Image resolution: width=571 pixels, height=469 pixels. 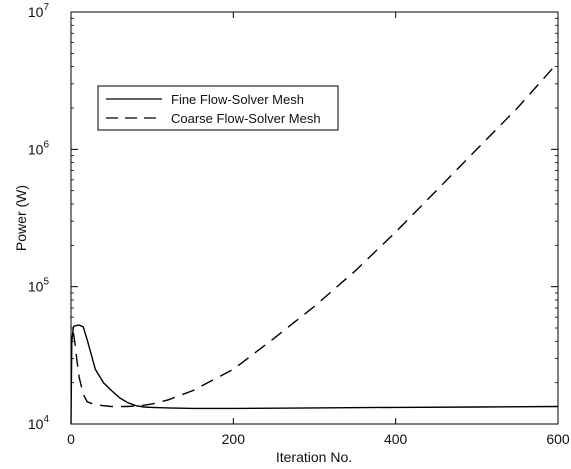 What do you see at coordinates (39, 423) in the screenshot?
I see `y-tick-label: 10⁴` at bounding box center [39, 423].